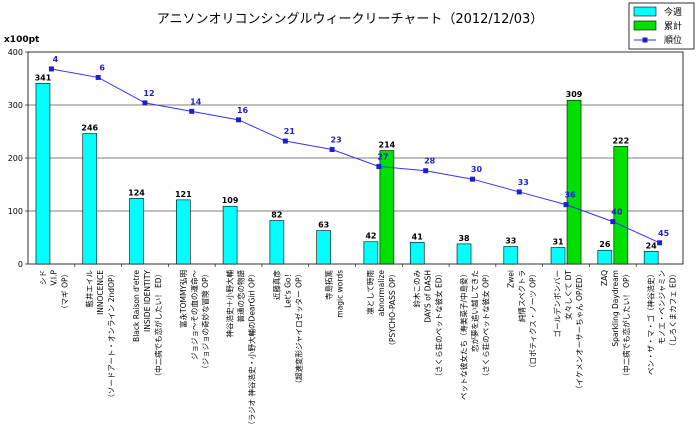 This screenshot has height=435, width=700. What do you see at coordinates (662, 307) in the screenshot?
I see `category-label-line: モノエ・ベンジャミン` at bounding box center [662, 307].